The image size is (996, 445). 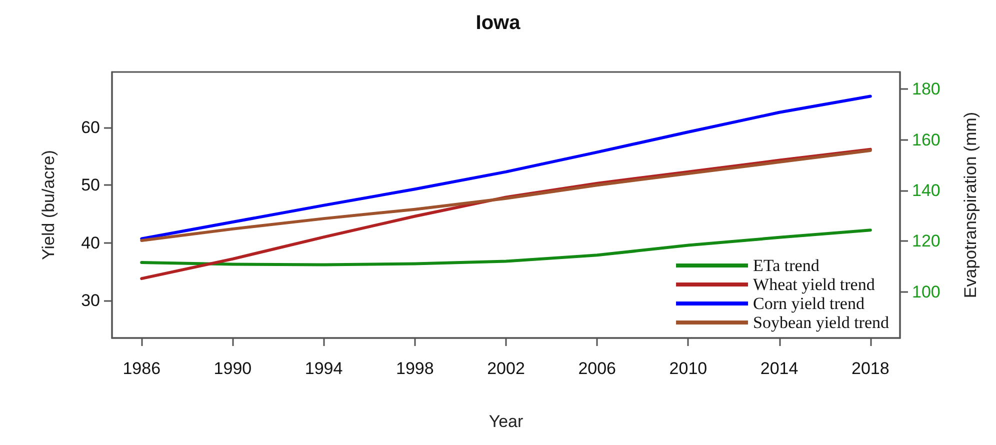 What do you see at coordinates (688, 368) in the screenshot?
I see `x-tick-label: 2010` at bounding box center [688, 368].